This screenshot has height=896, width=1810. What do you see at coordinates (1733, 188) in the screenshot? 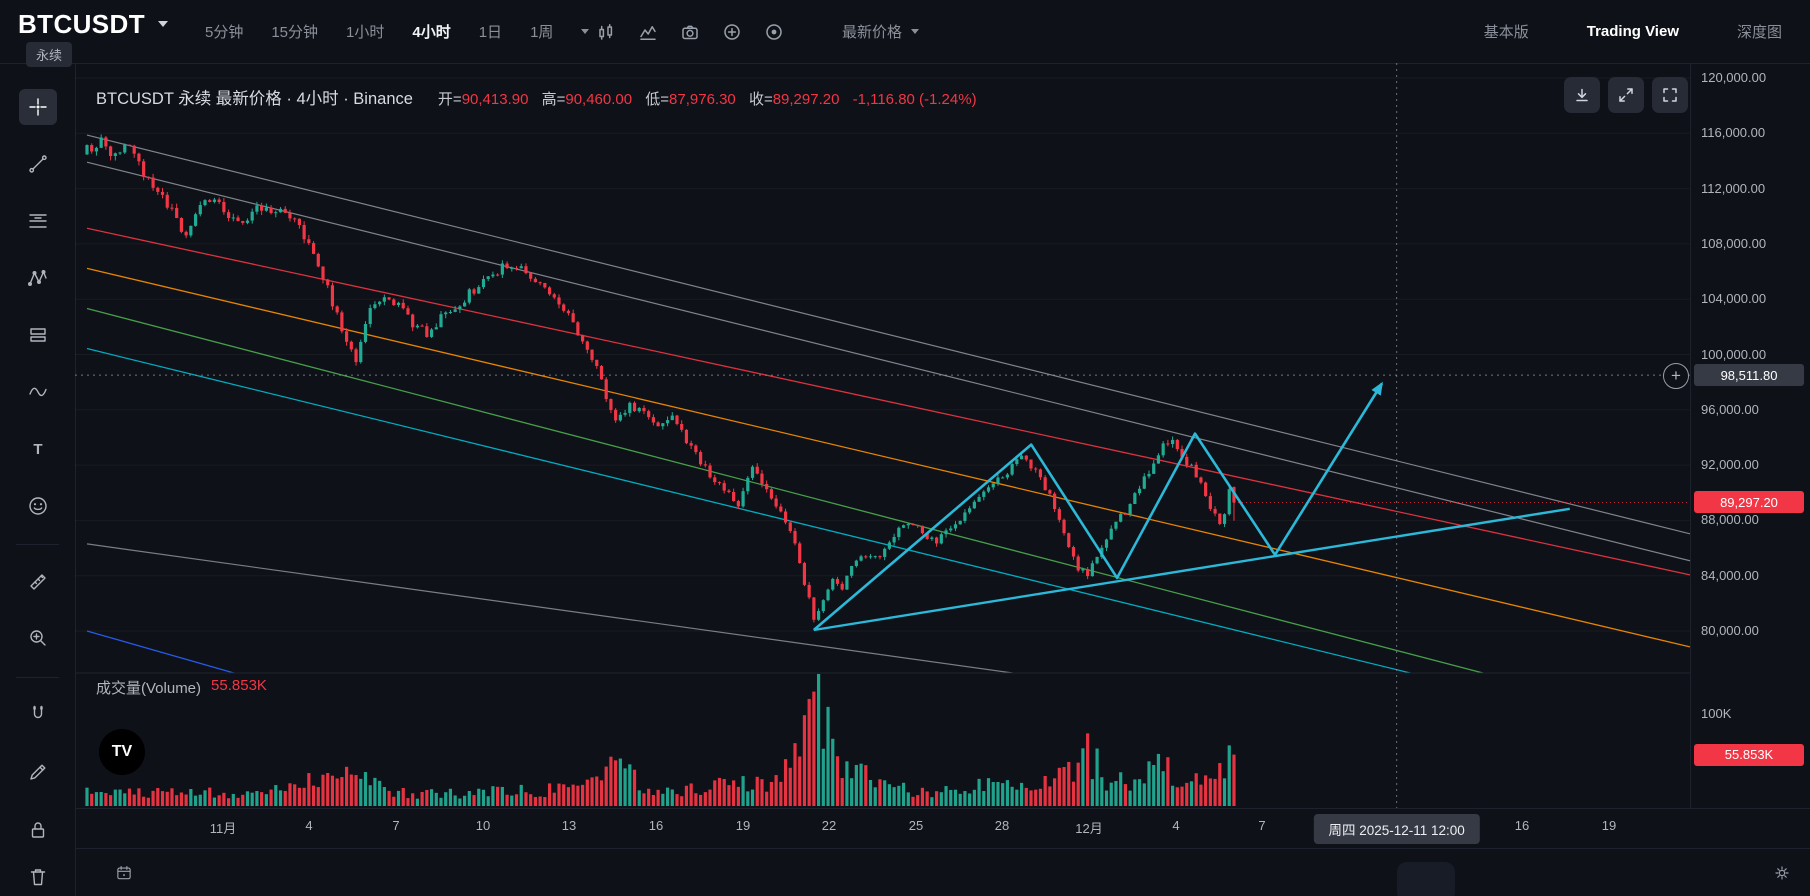
I see `price-tick-label: 112,000.00` at bounding box center [1733, 188].